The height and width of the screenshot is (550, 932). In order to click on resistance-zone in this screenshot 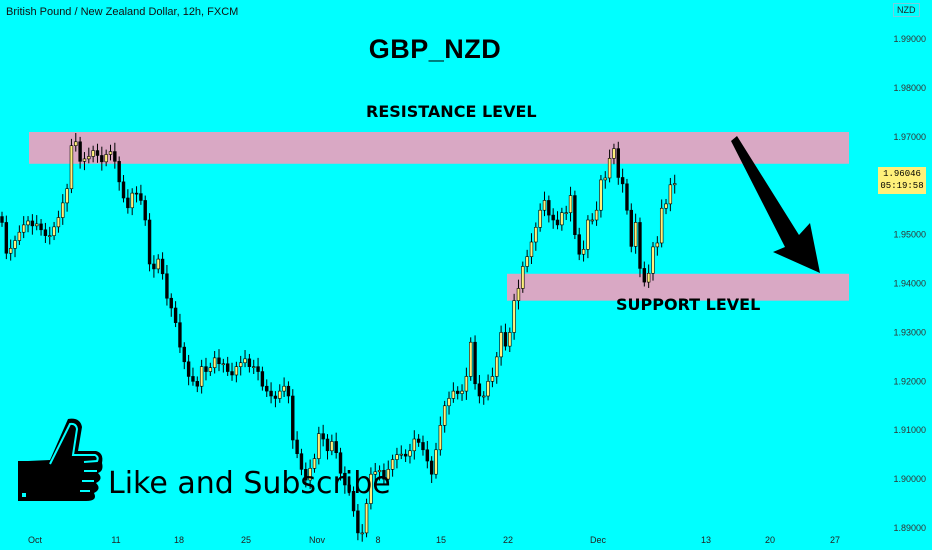, I will do `click(439, 148)`.